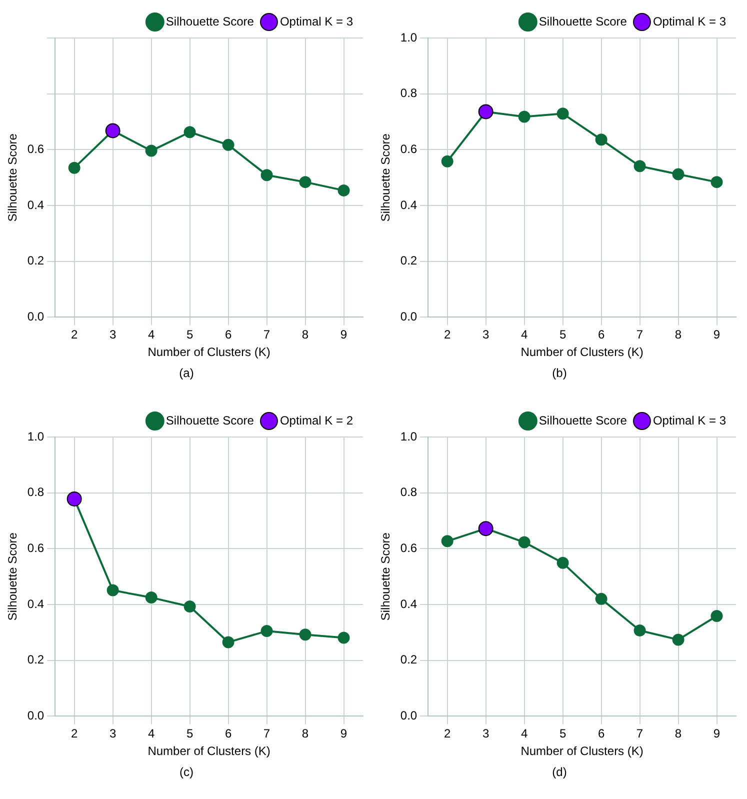 This screenshot has height=799, width=747. What do you see at coordinates (186, 772) in the screenshot?
I see `text: (c)` at bounding box center [186, 772].